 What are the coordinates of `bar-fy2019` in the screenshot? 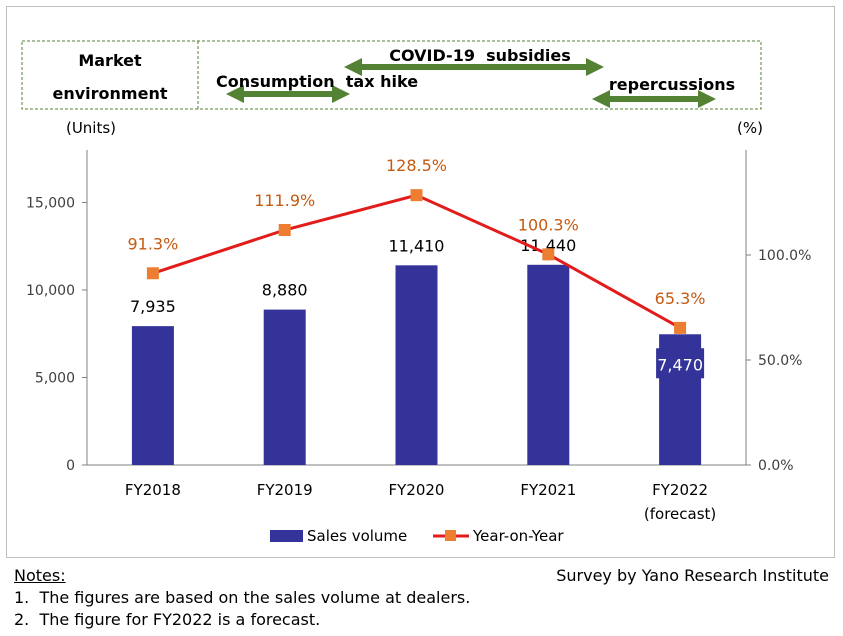 It's located at (284, 387).